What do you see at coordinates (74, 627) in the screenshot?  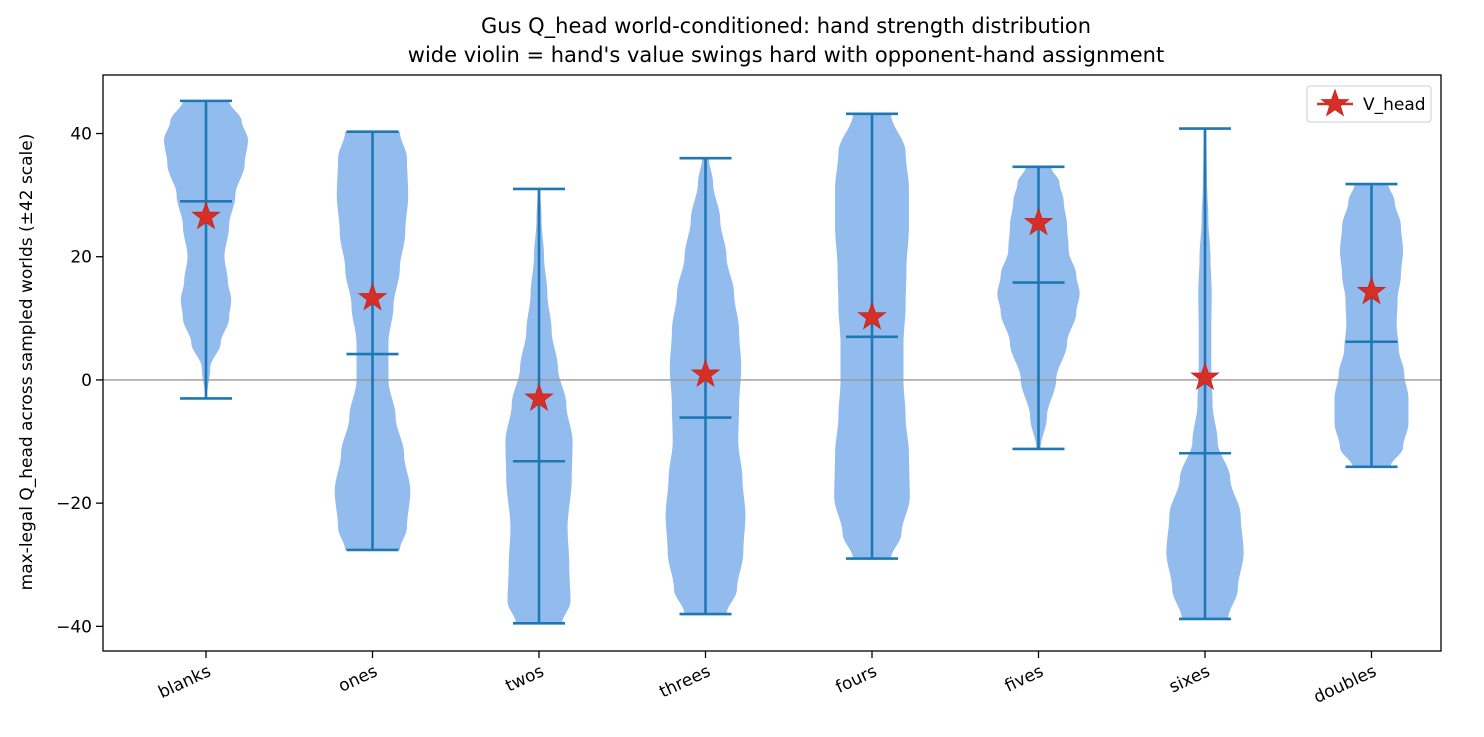 I see `y-tick-label: −40` at bounding box center [74, 627].